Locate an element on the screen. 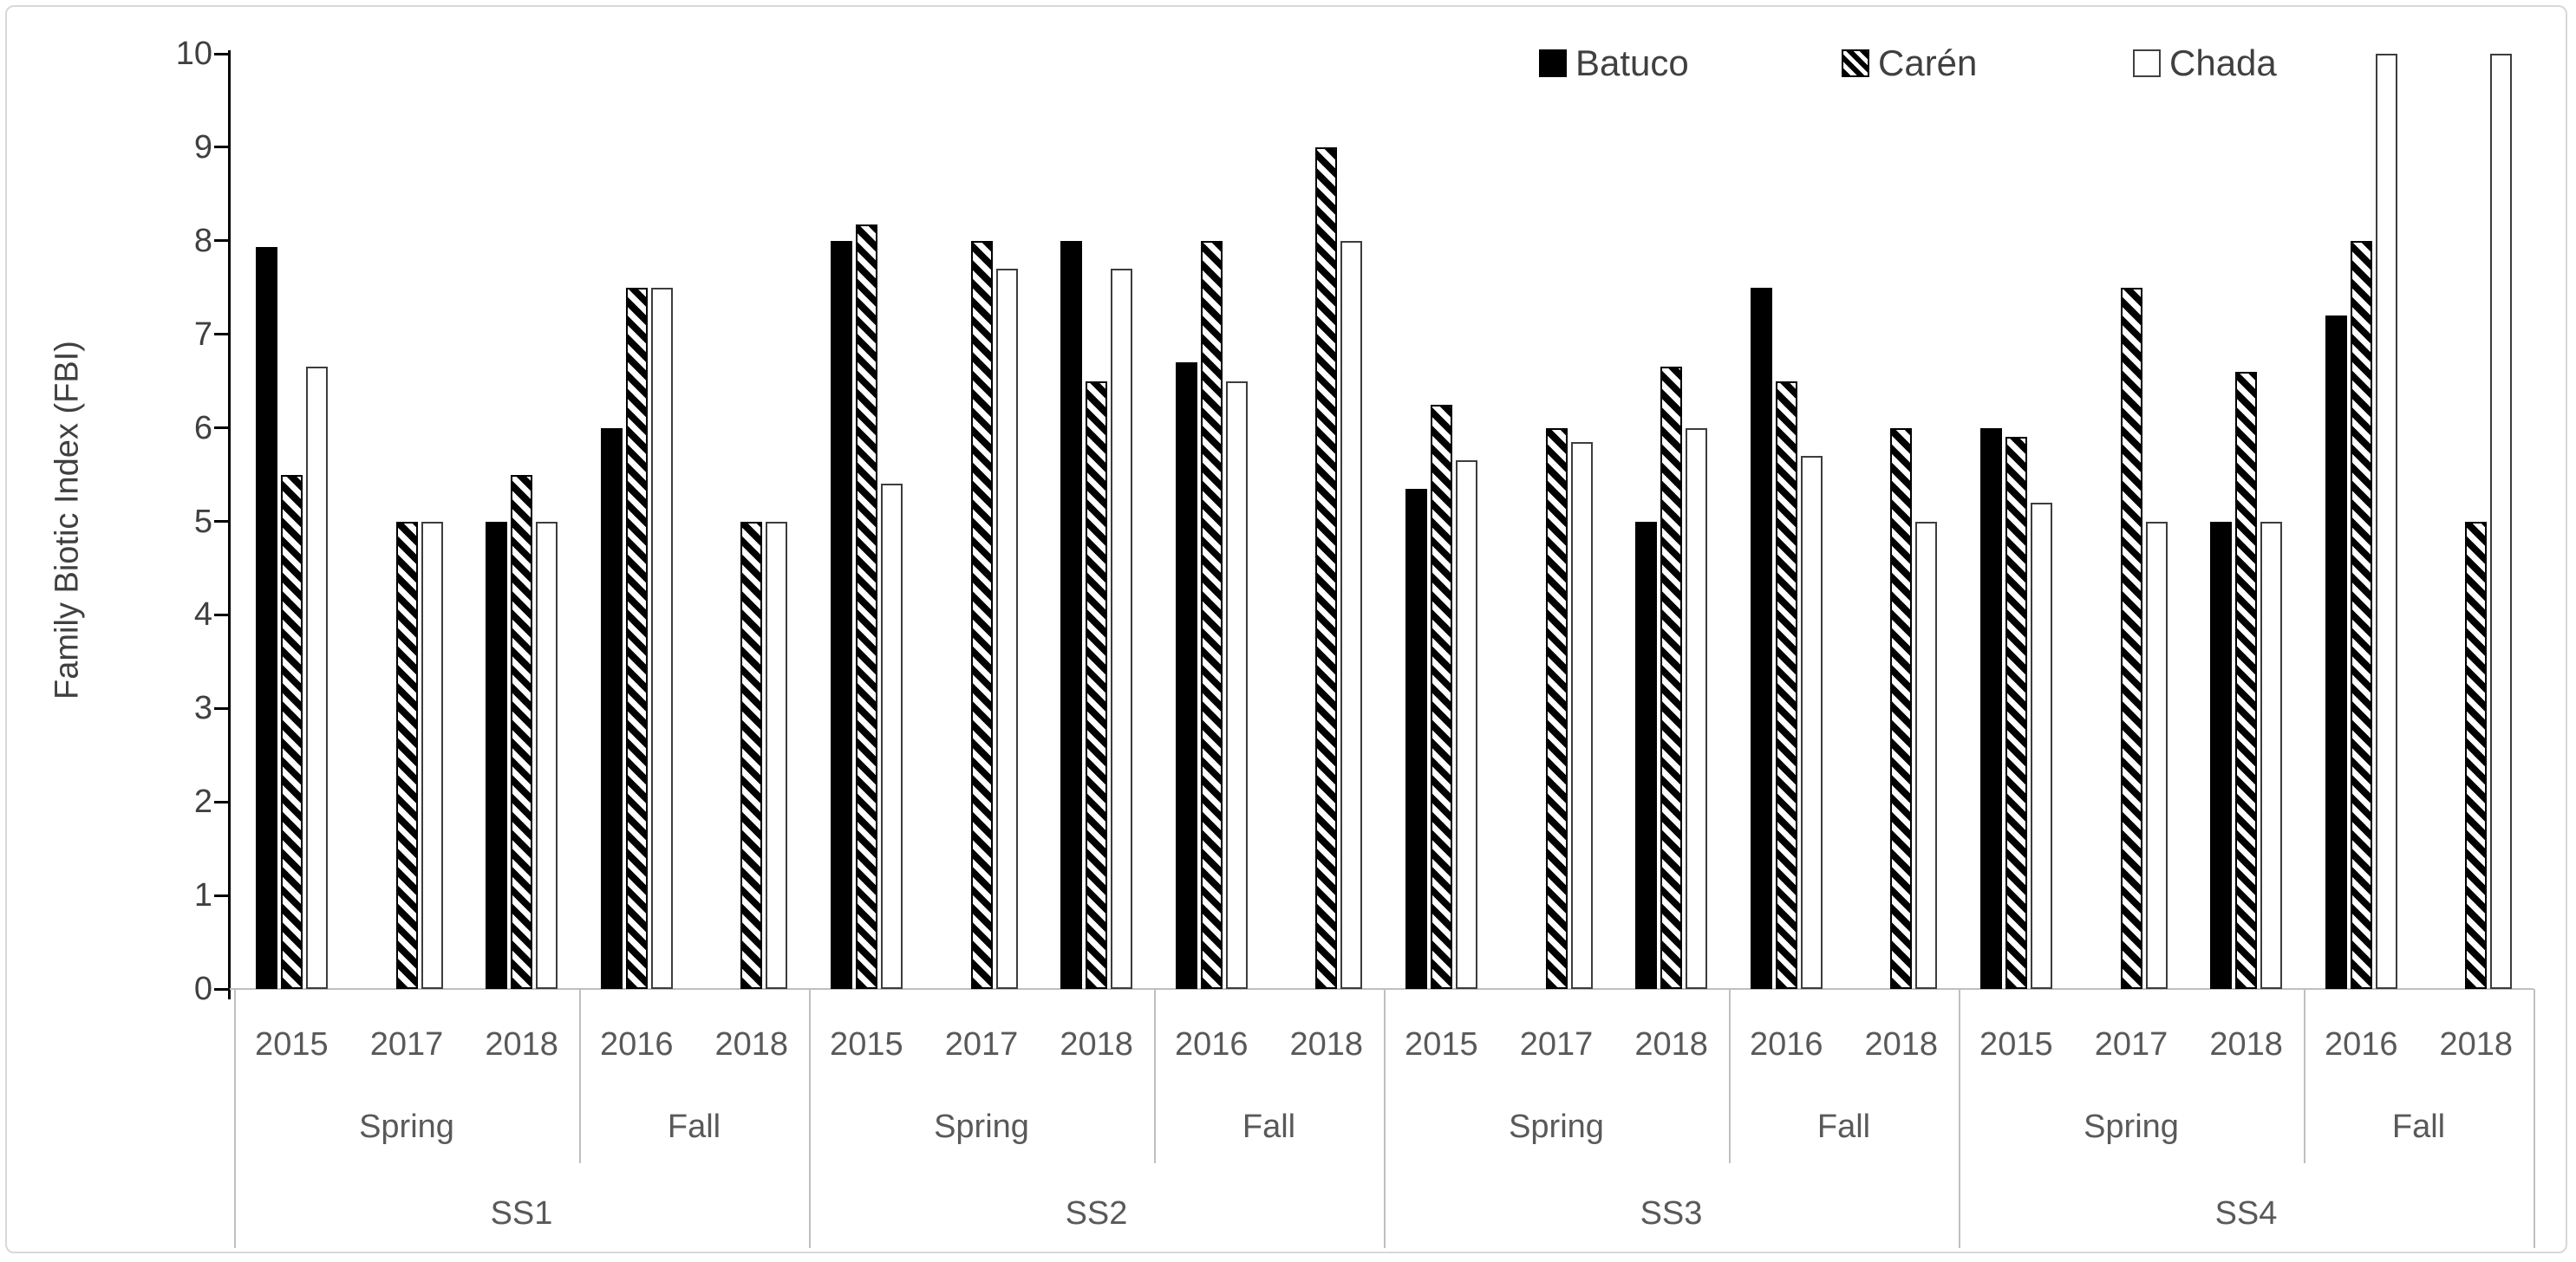 The height and width of the screenshot is (1262, 2576). bar-ss1-spring-2018-chada is located at coordinates (547, 755).